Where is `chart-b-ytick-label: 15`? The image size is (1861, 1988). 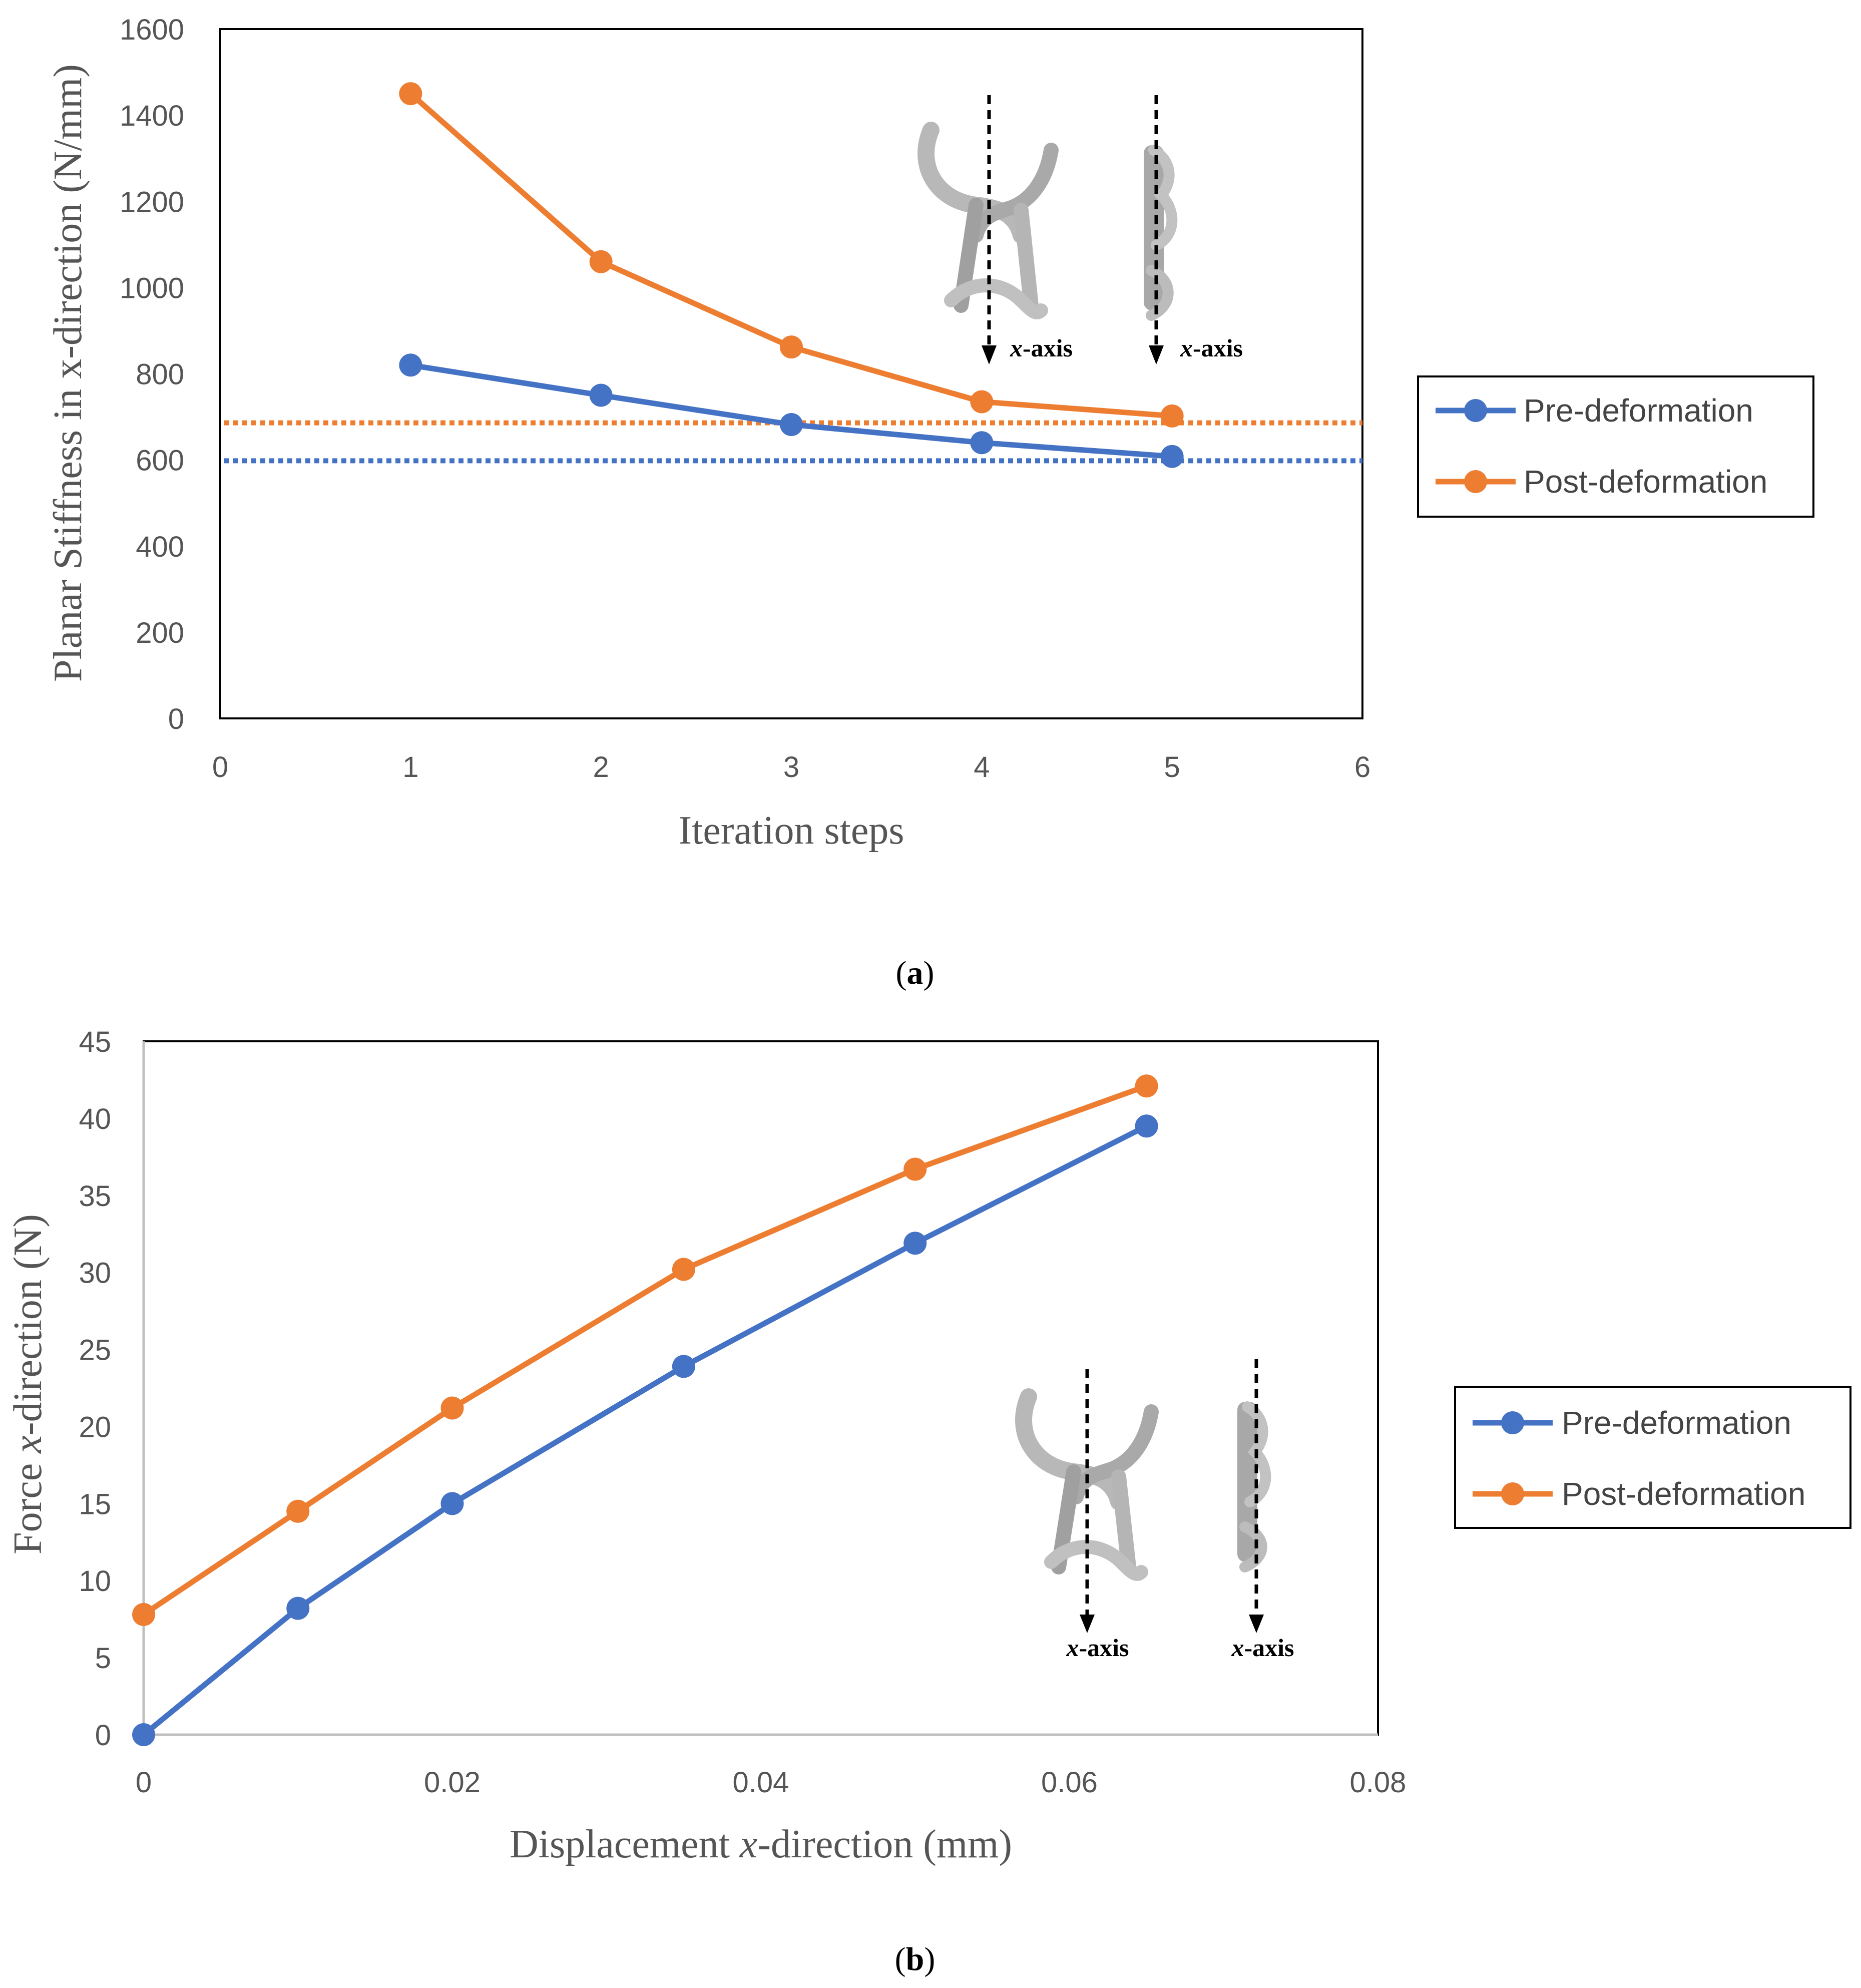
chart-b-ytick-label: 15 is located at coordinates (95, 1504).